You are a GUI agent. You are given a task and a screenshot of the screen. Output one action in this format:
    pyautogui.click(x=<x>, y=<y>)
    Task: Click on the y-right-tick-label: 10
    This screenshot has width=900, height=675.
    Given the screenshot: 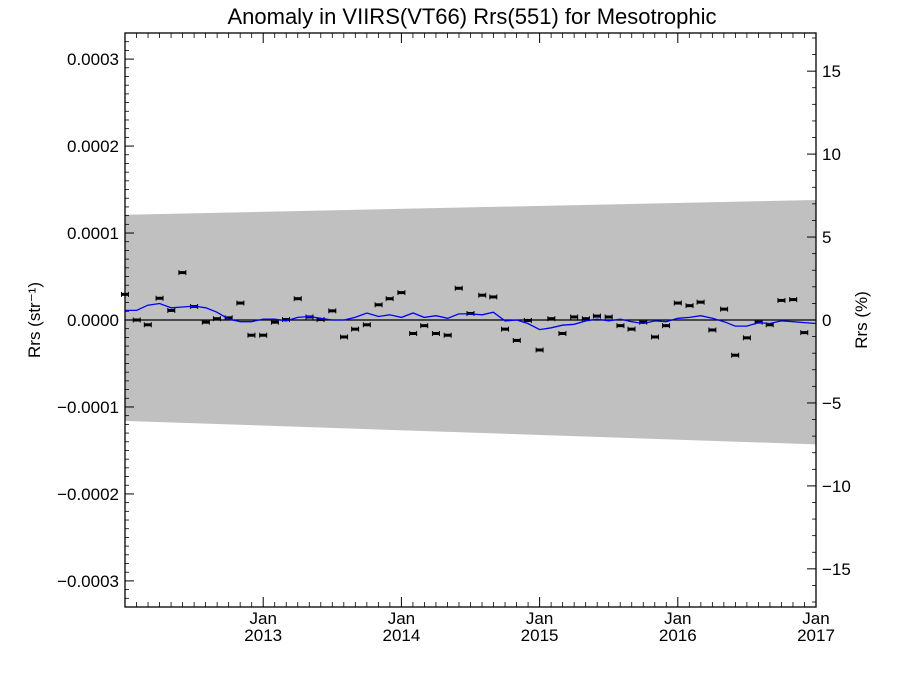 What is the action you would take?
    pyautogui.click(x=831, y=154)
    